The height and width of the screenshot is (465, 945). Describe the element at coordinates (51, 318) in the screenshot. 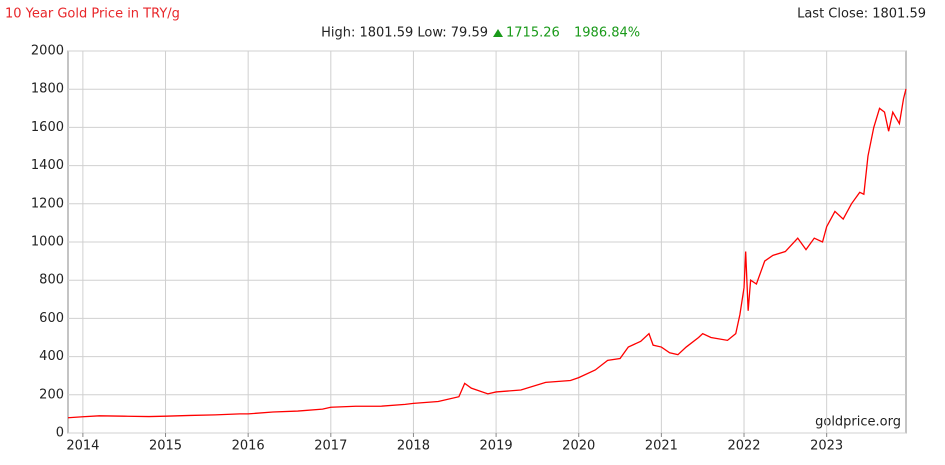

I see `y-tick-label: 600` at that location.